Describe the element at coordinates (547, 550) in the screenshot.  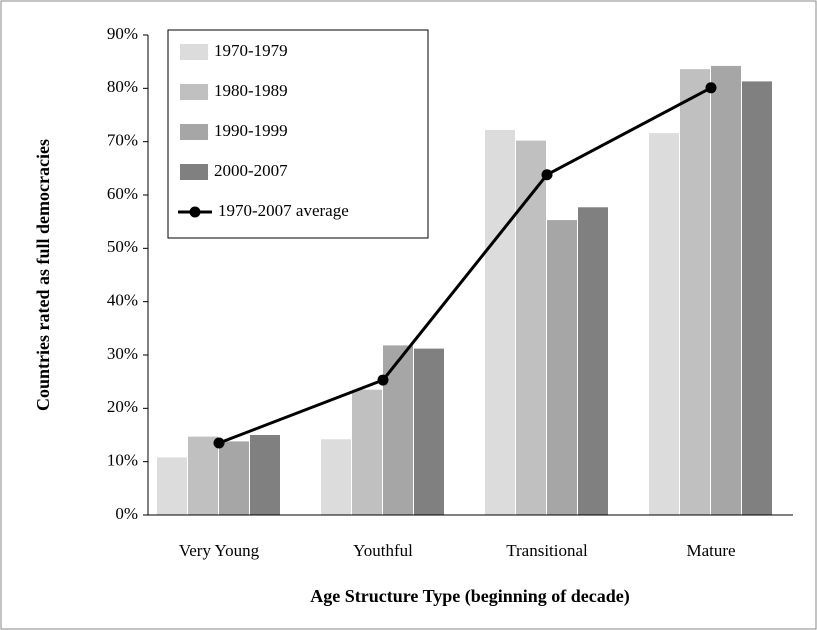
I see `x-tick-label: Transitional` at that location.